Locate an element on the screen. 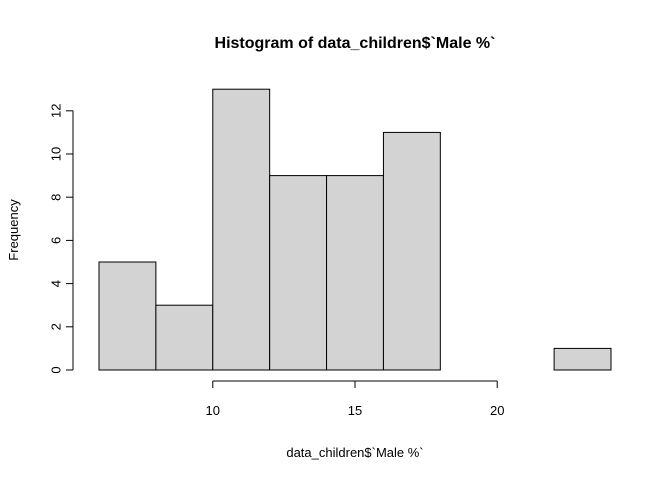 The width and height of the screenshot is (672, 480). y-axis-label: Frequency is located at coordinates (13, 230).